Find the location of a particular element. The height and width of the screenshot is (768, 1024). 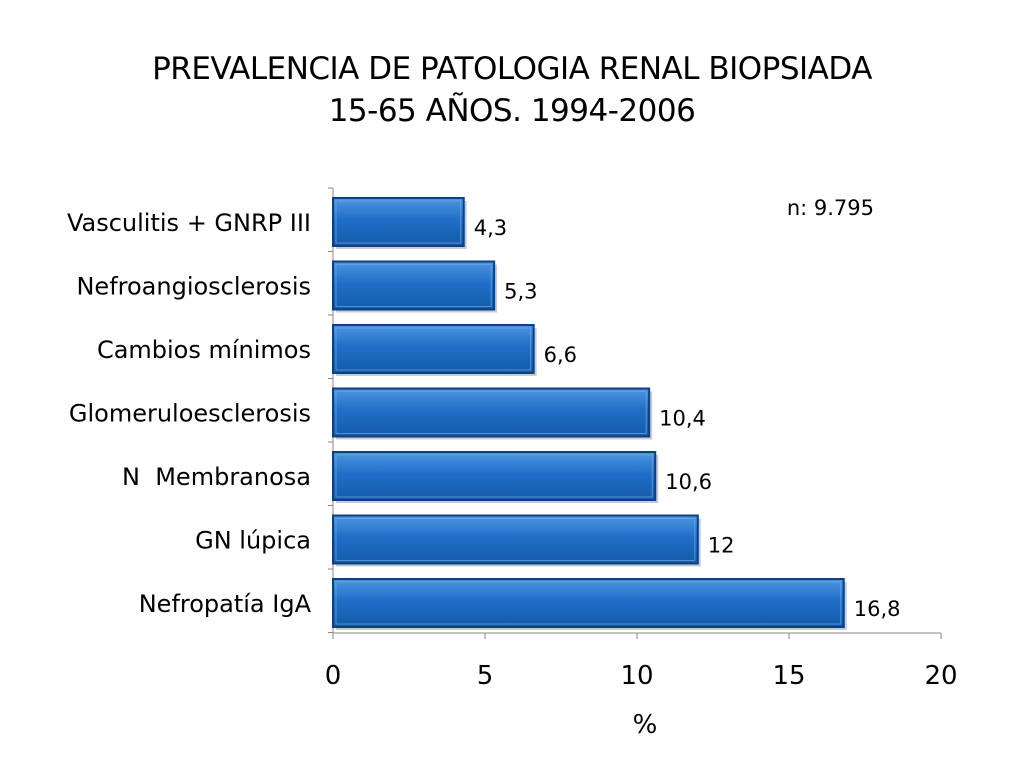

category-label: Glomeruloesclerosis is located at coordinates (190, 414).